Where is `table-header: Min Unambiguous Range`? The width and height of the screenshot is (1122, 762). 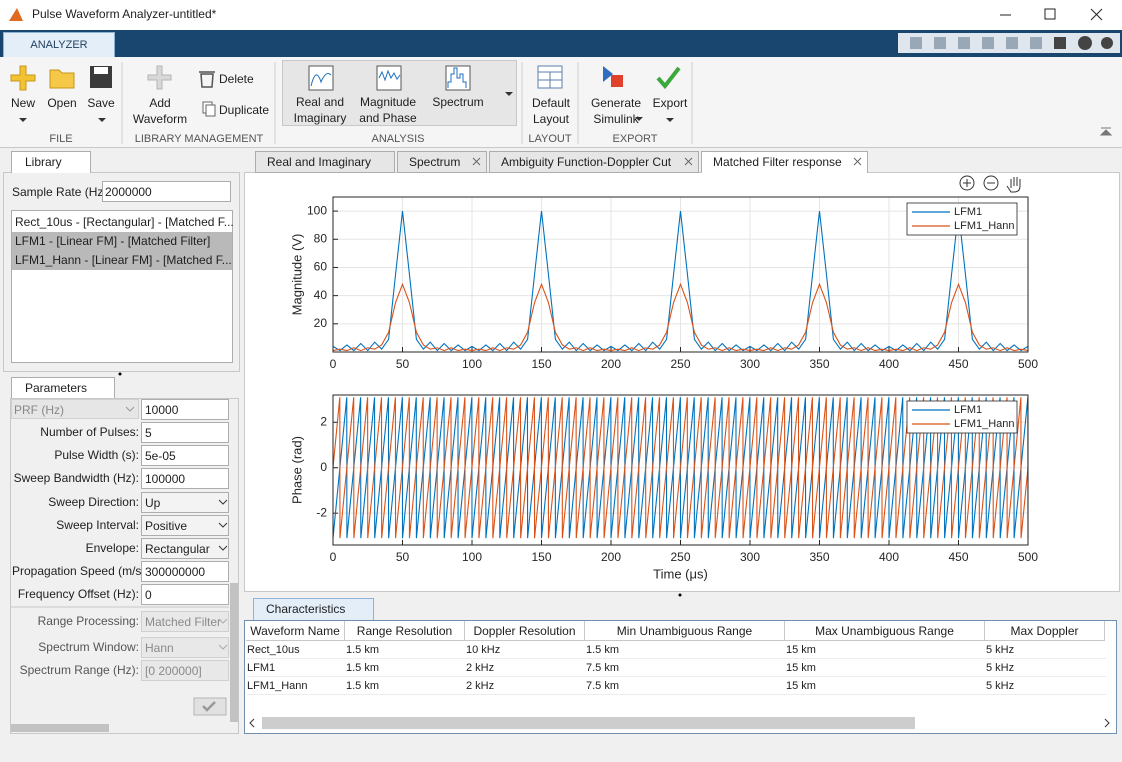
table-header: Min Unambiguous Range is located at coordinates (685, 631).